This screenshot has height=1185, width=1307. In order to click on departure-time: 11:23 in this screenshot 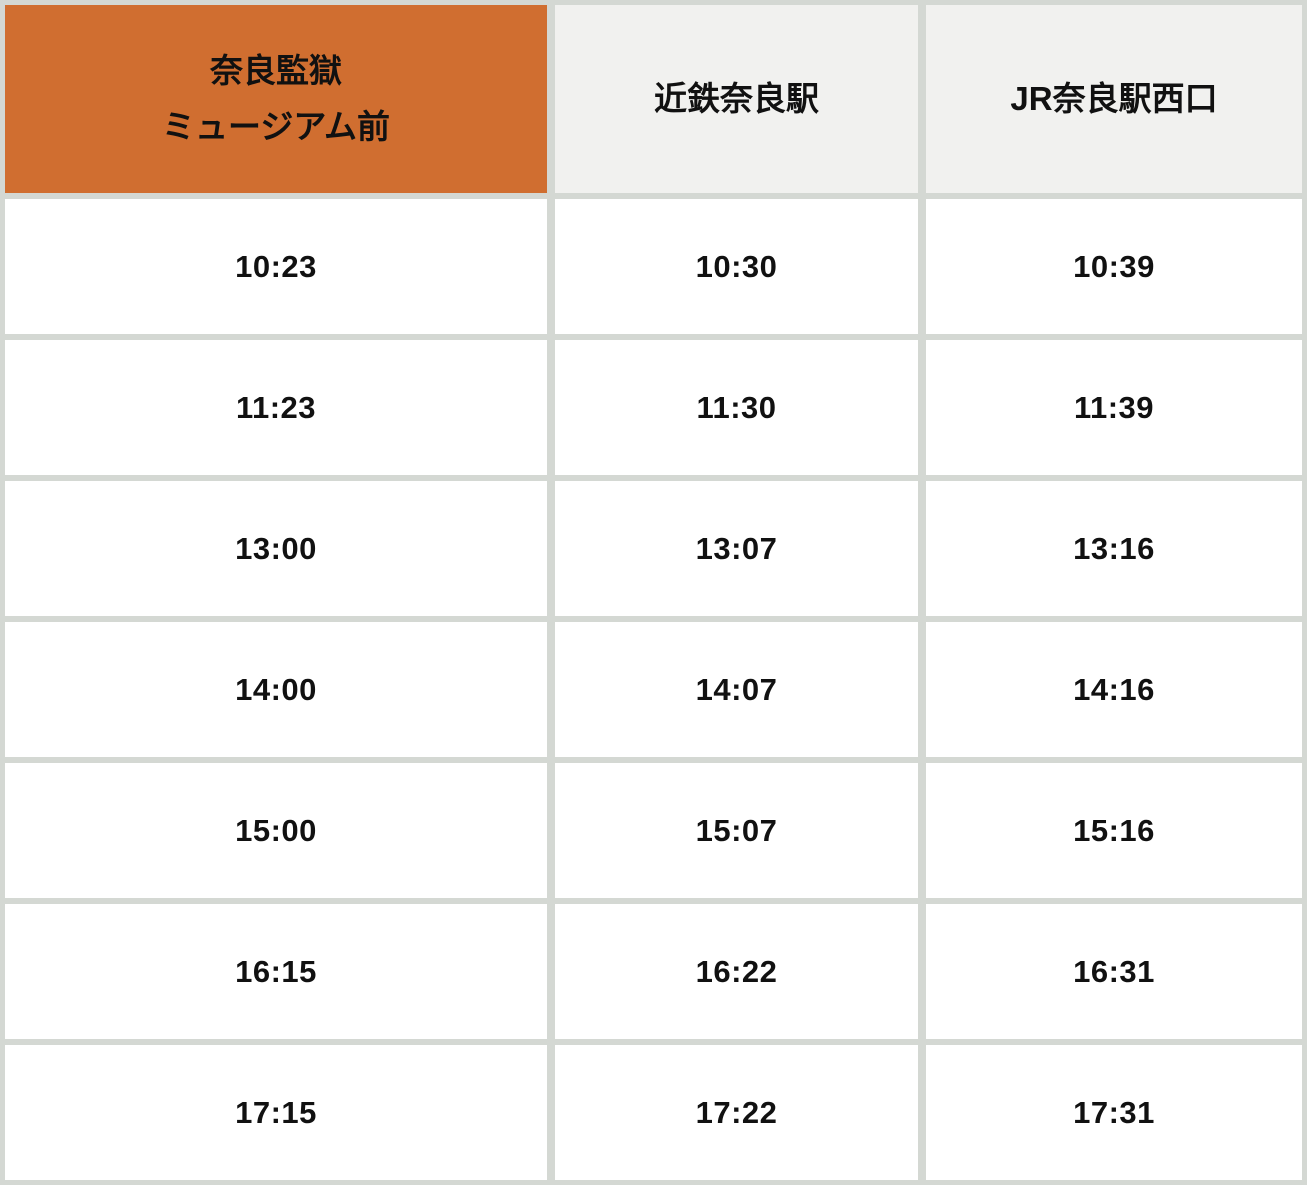, I will do `click(276, 407)`.